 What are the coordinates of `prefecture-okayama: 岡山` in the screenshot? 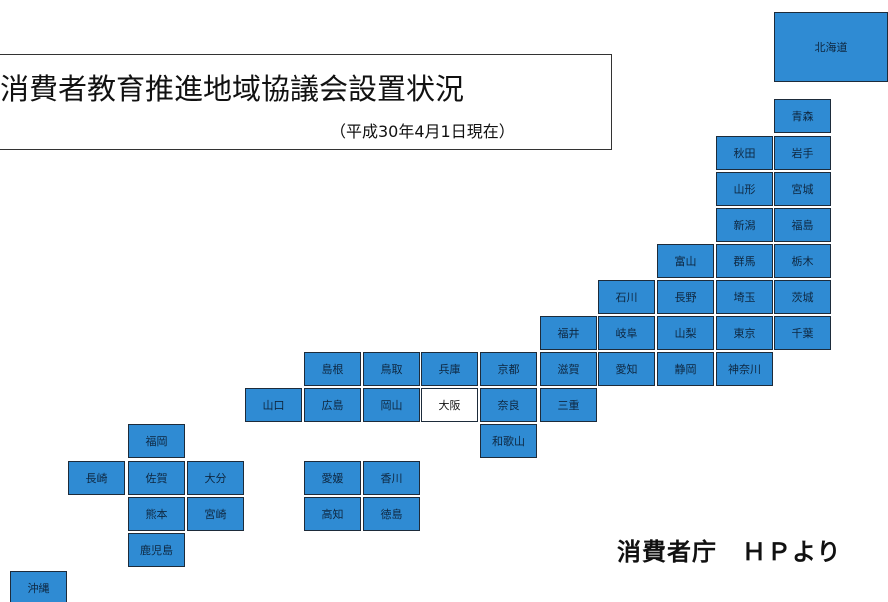 It's located at (391, 405).